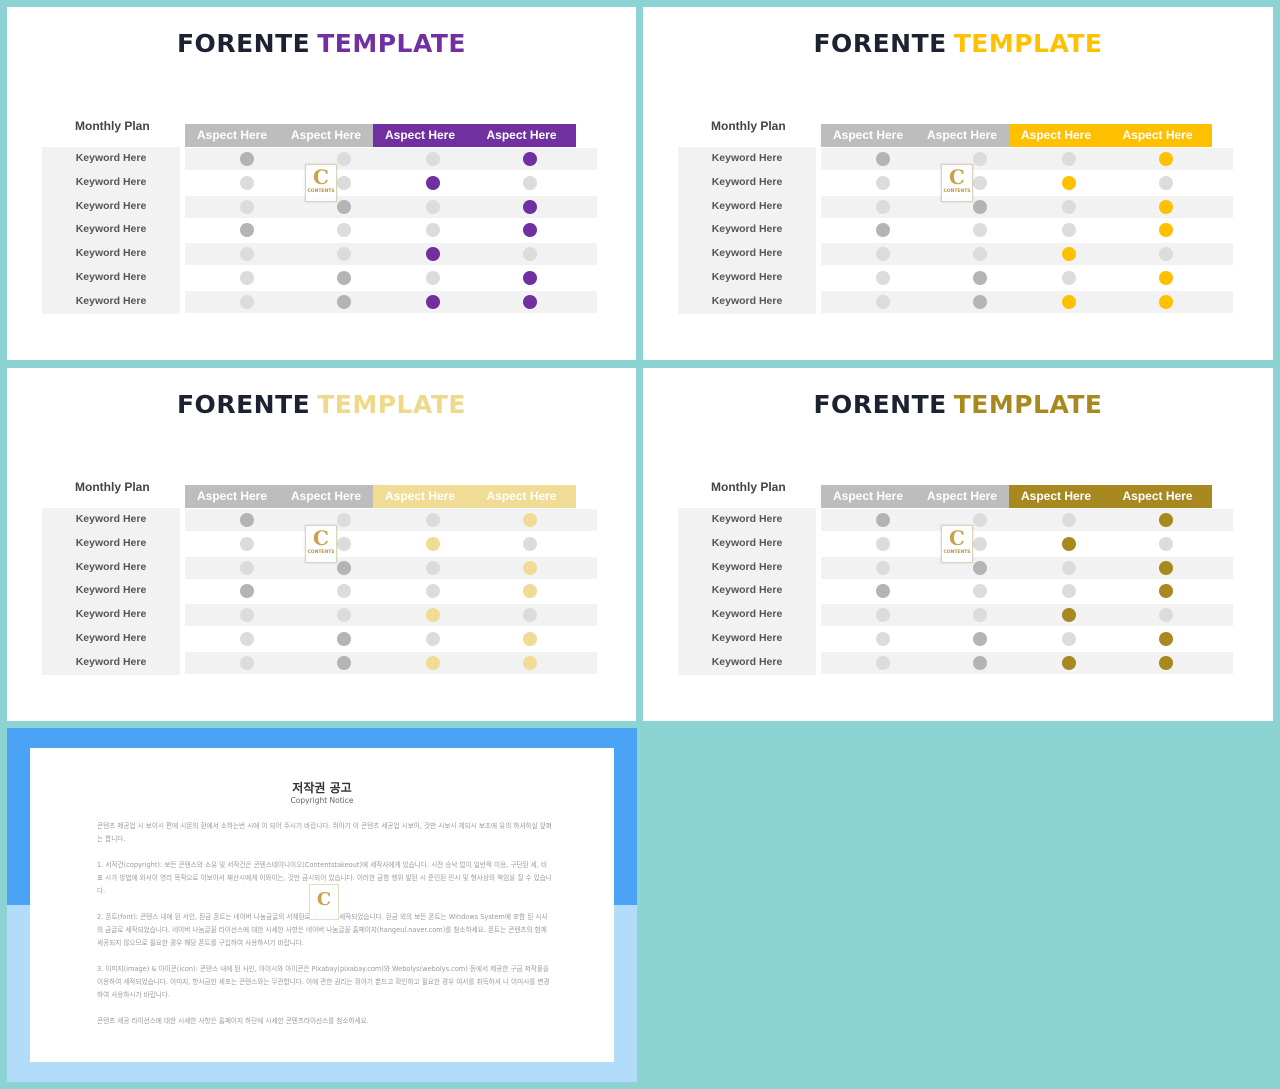  Describe the element at coordinates (322, 788) in the screenshot. I see `copyright-title: 저작권 공고` at that location.